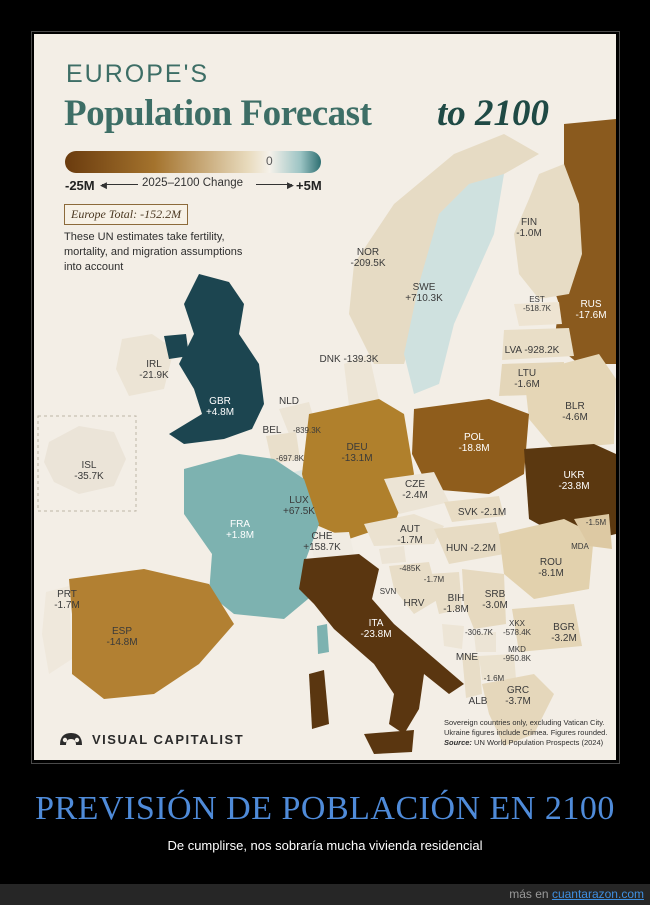 The image size is (650, 905). I want to click on label-esp: ESP -14.8M, so click(122, 637).